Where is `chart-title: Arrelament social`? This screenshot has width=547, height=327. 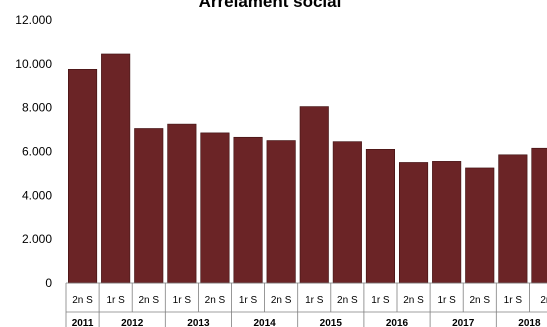
chart-title: Arrelament social is located at coordinates (270, 5).